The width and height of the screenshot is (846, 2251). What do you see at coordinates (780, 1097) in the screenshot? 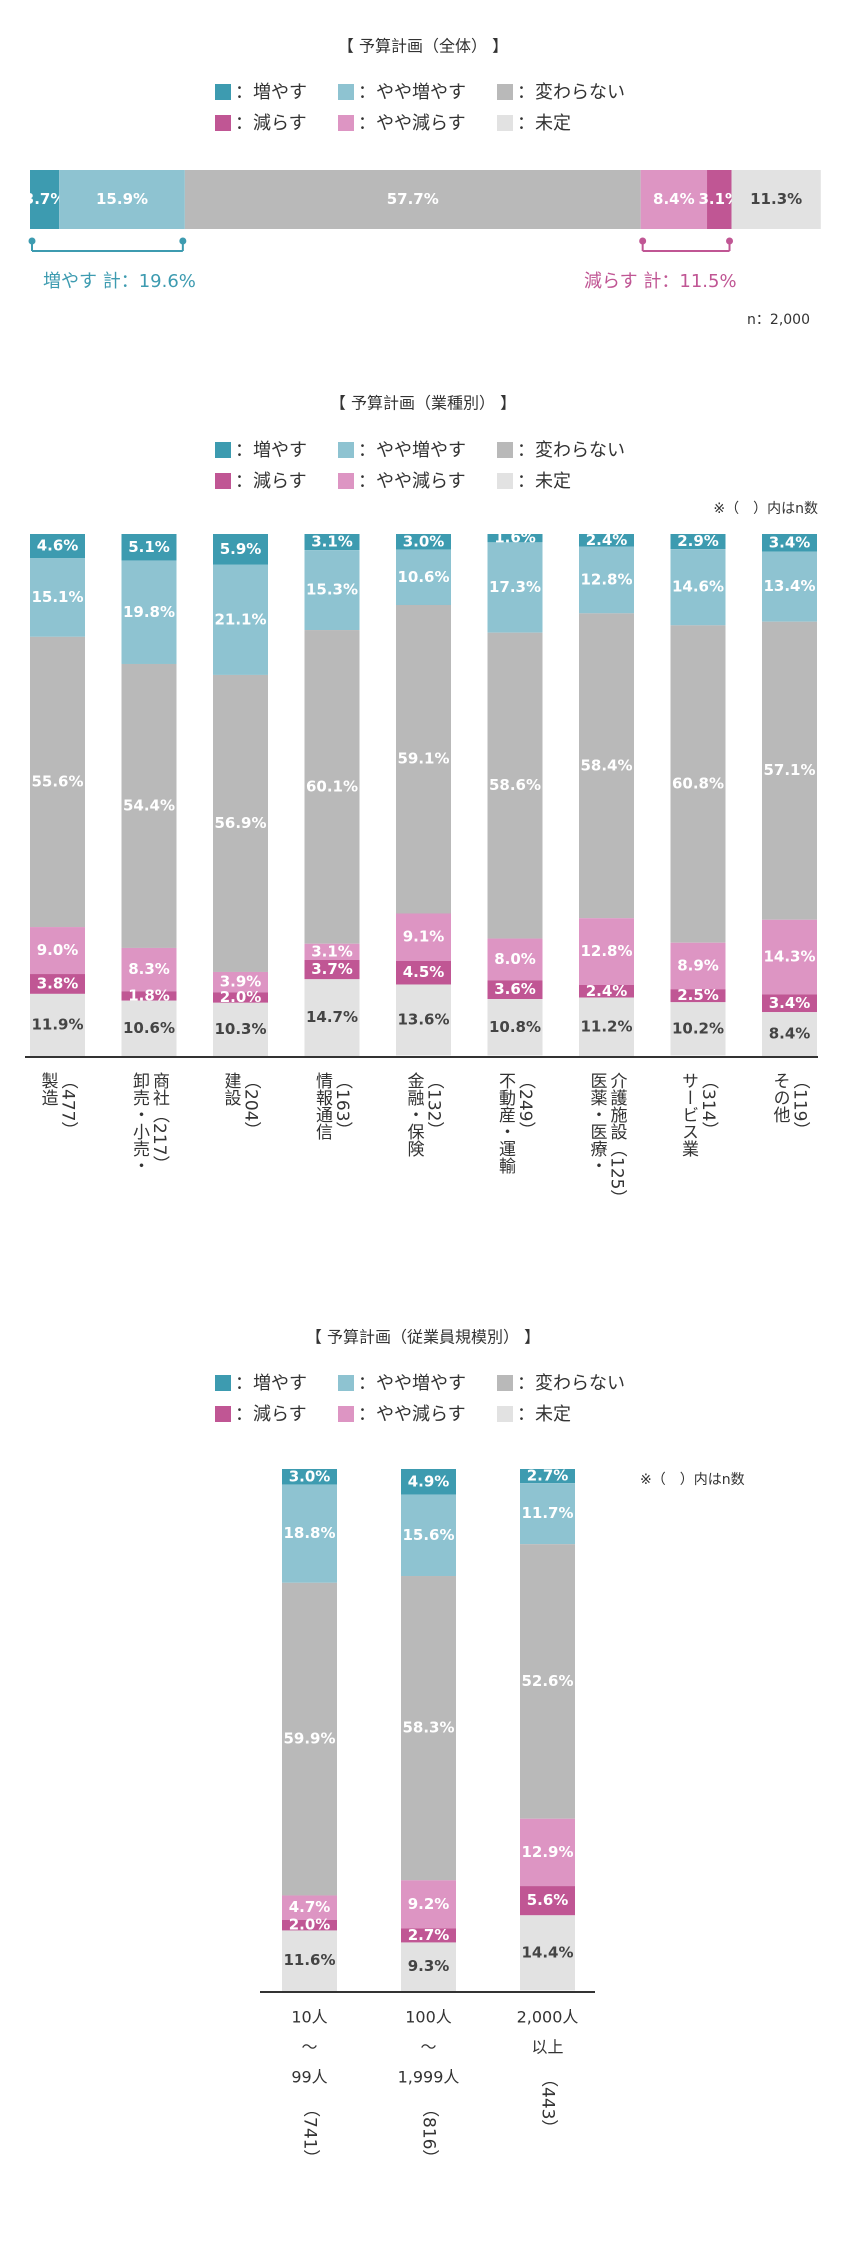
I see `category-label: その他` at bounding box center [780, 1097].